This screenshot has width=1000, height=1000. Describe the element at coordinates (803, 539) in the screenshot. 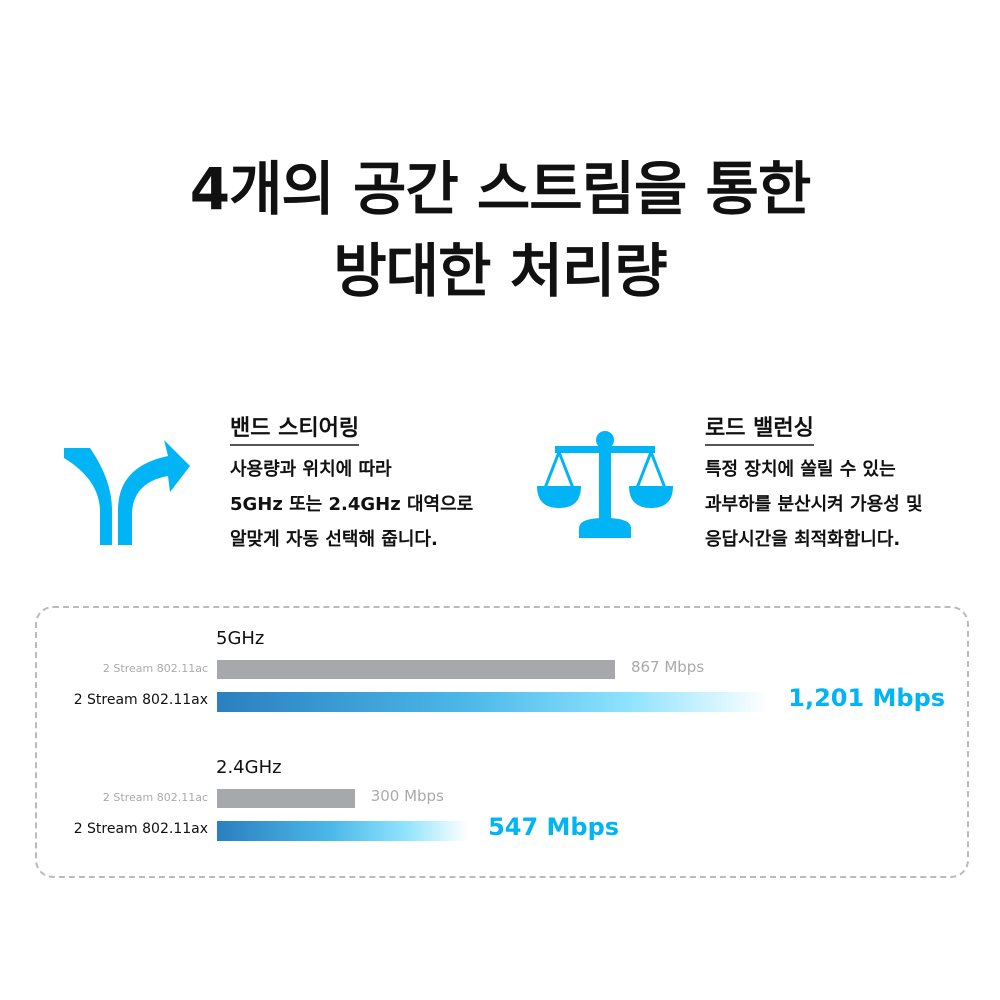

I see `feature-line: 응답시간을 최적화합니다.` at that location.